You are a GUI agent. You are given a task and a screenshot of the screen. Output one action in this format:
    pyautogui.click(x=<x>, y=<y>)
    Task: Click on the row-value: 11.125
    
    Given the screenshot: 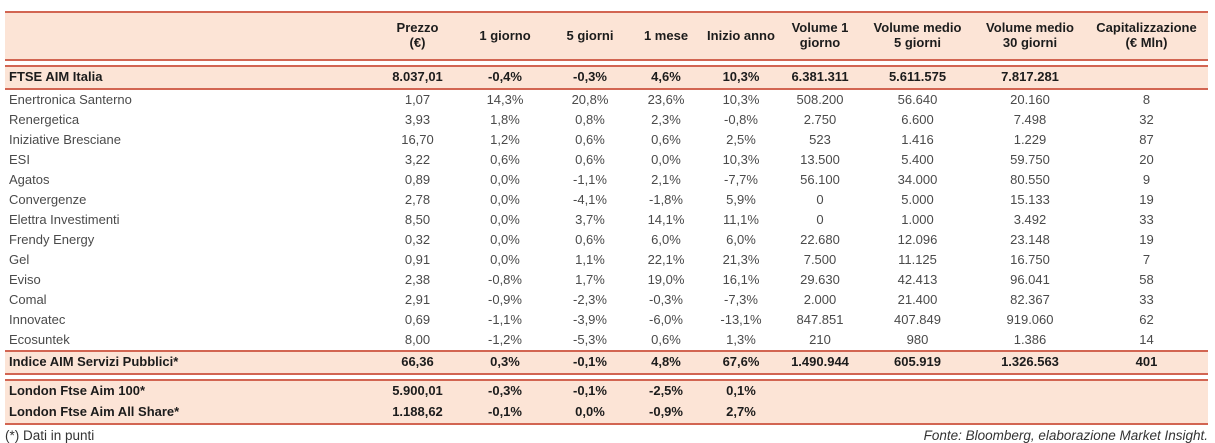 What is the action you would take?
    pyautogui.click(x=917, y=259)
    